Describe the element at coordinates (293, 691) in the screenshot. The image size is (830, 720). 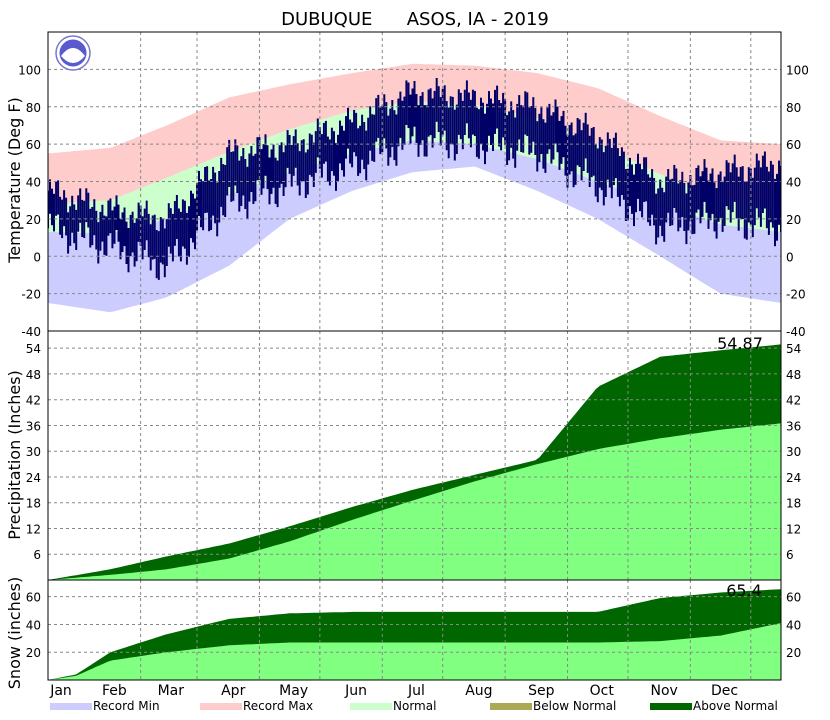
I see `month-label: May` at that location.